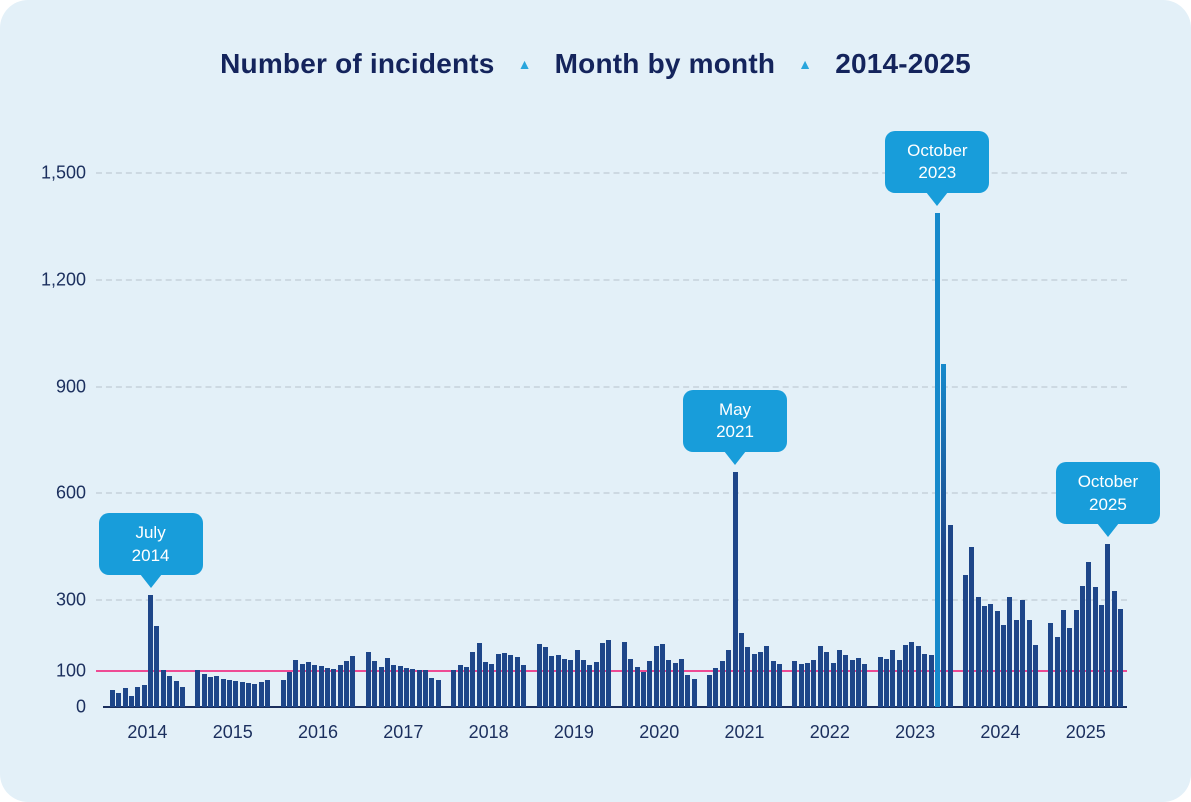 This screenshot has height=802, width=1191. Describe the element at coordinates (150, 533) in the screenshot. I see `callout-month-label: July` at that location.